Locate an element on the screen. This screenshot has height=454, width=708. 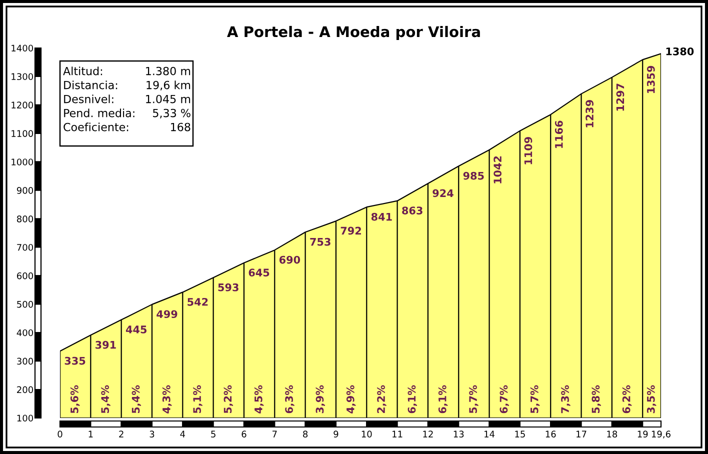
y-tick-label: 700 is located at coordinates (25, 247).